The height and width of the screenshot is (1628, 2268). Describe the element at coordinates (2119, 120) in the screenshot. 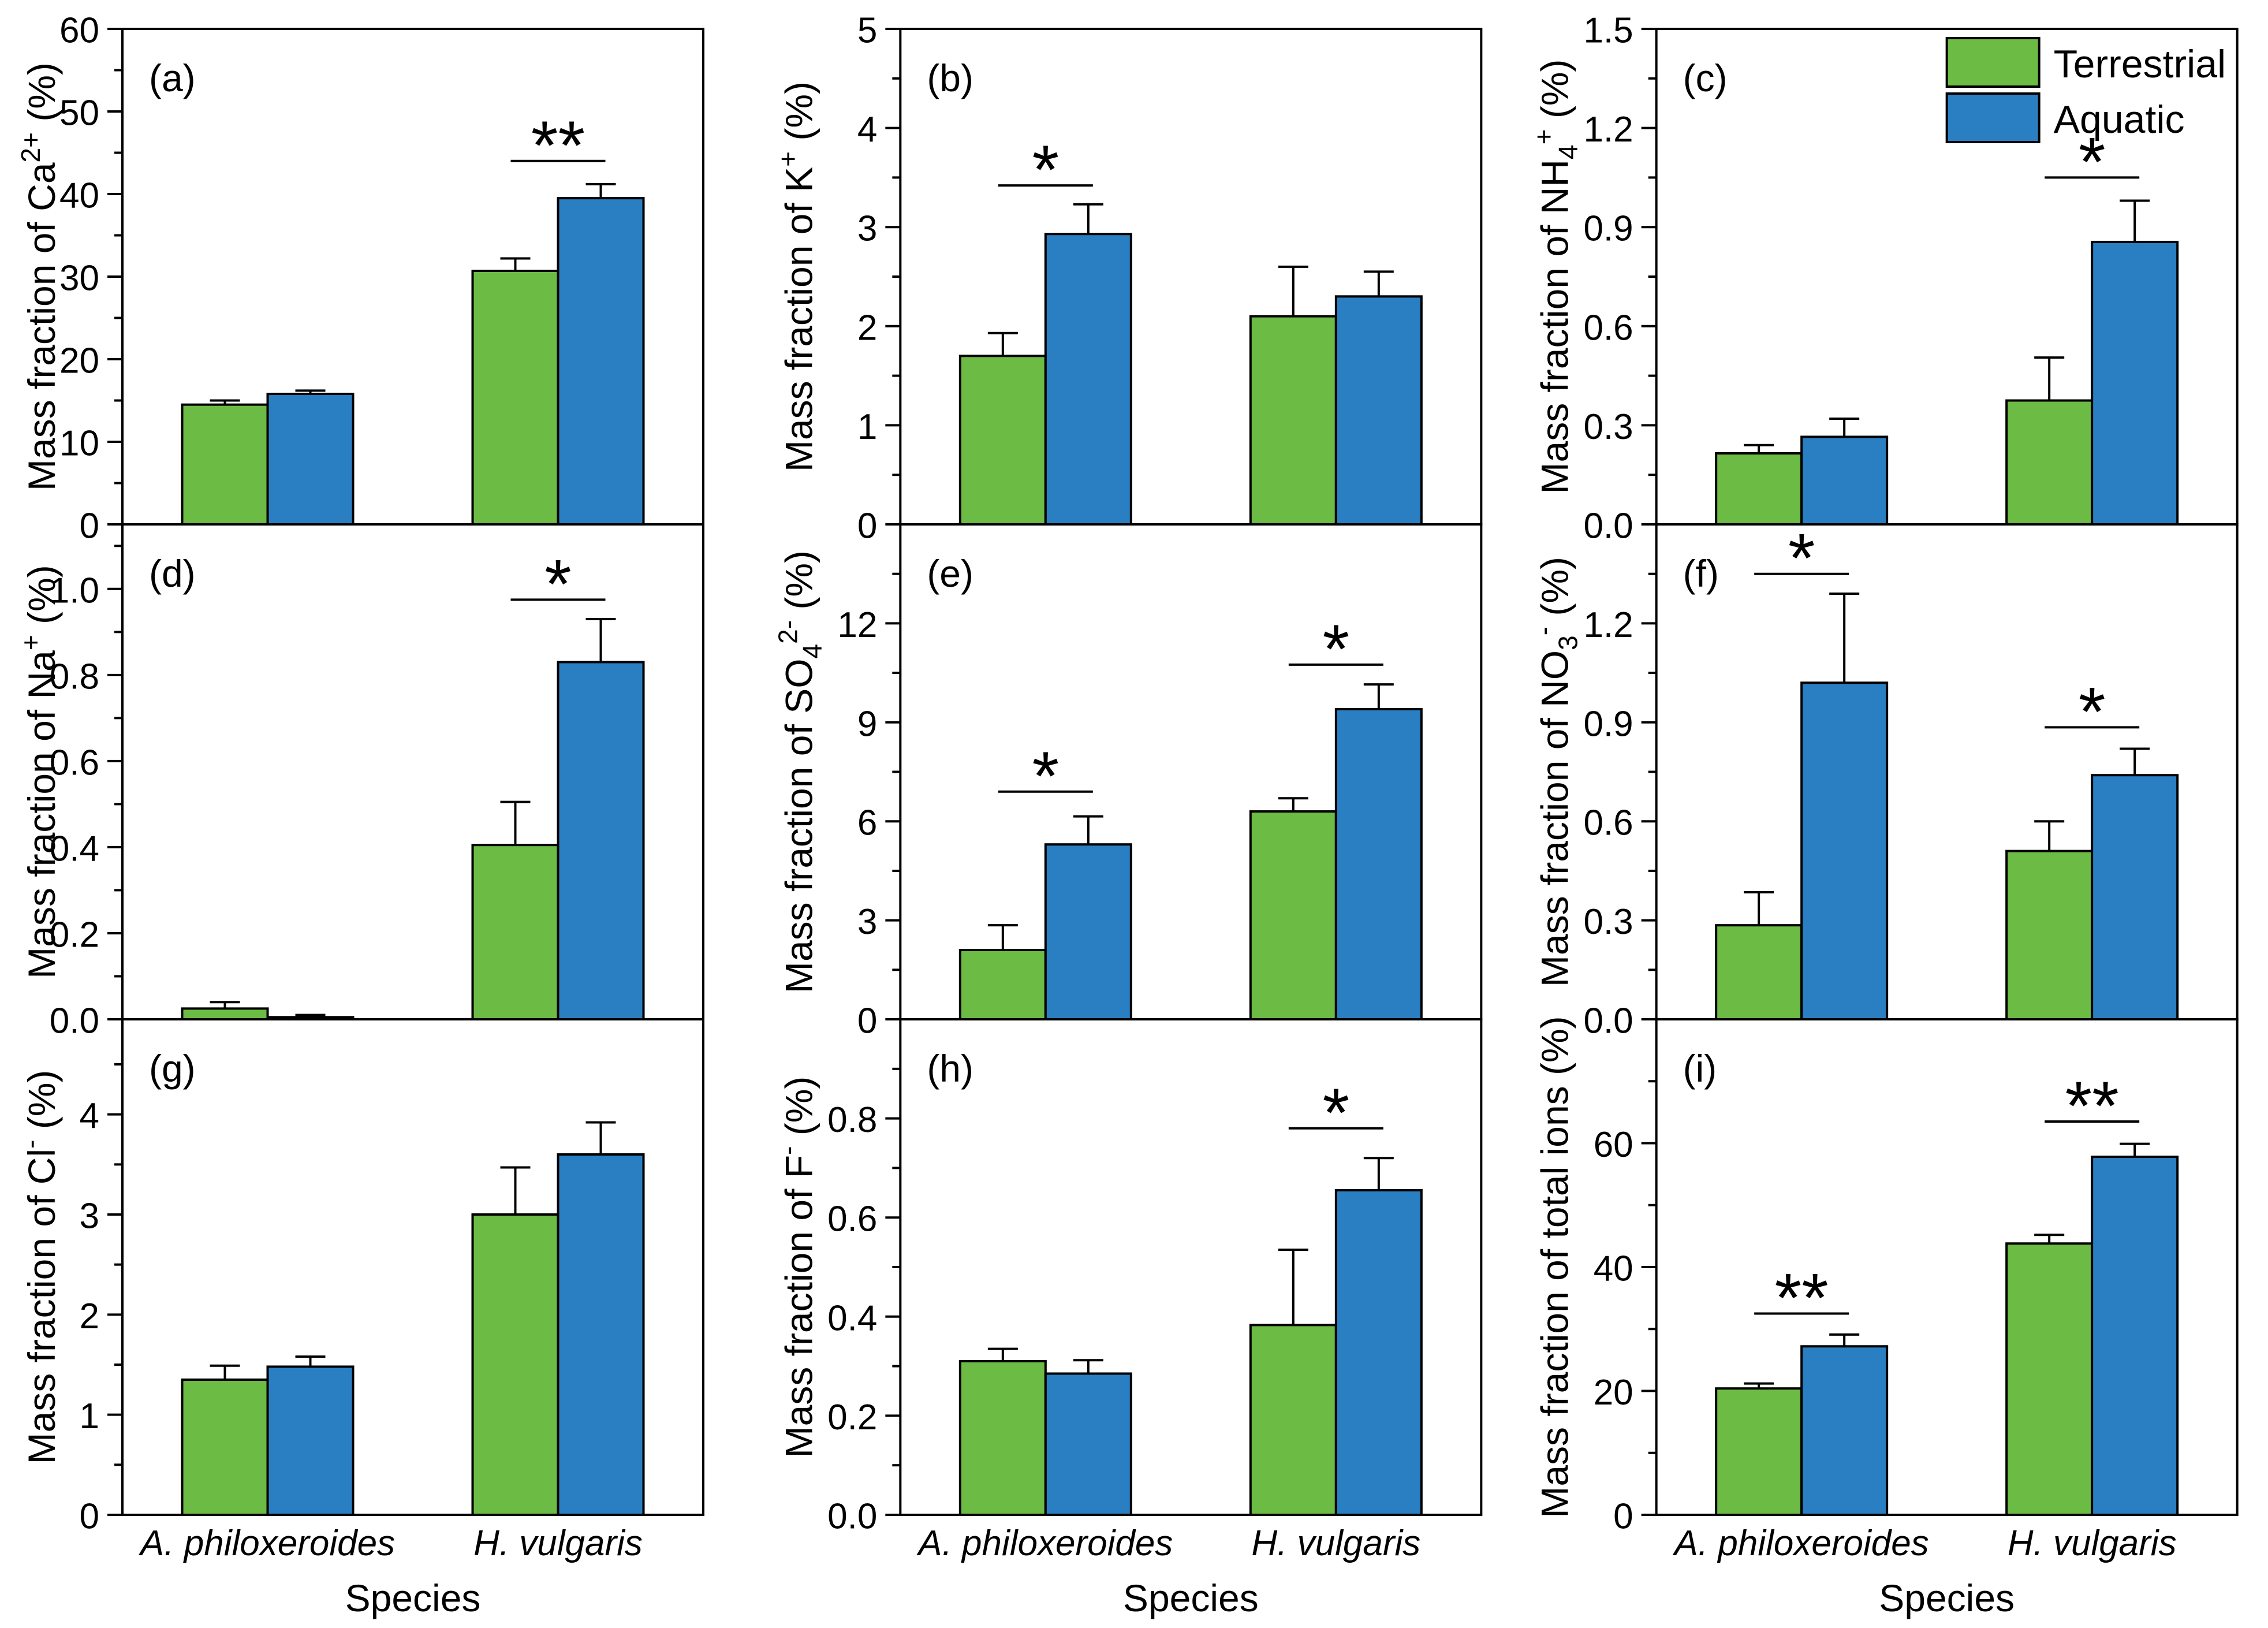

I see `legend-label: Aquatic` at that location.